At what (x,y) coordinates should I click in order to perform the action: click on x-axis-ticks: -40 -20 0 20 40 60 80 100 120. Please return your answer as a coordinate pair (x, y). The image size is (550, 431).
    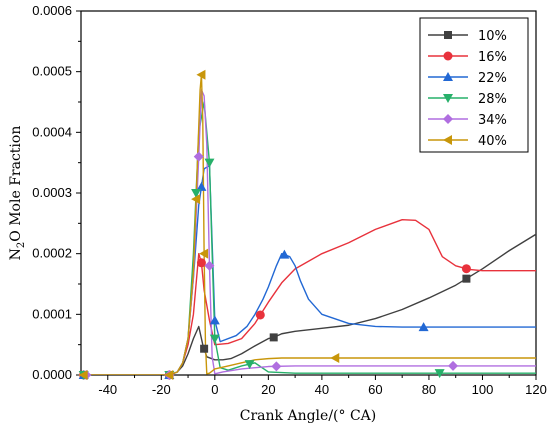
    Looking at the image, I should click on (313, 386).